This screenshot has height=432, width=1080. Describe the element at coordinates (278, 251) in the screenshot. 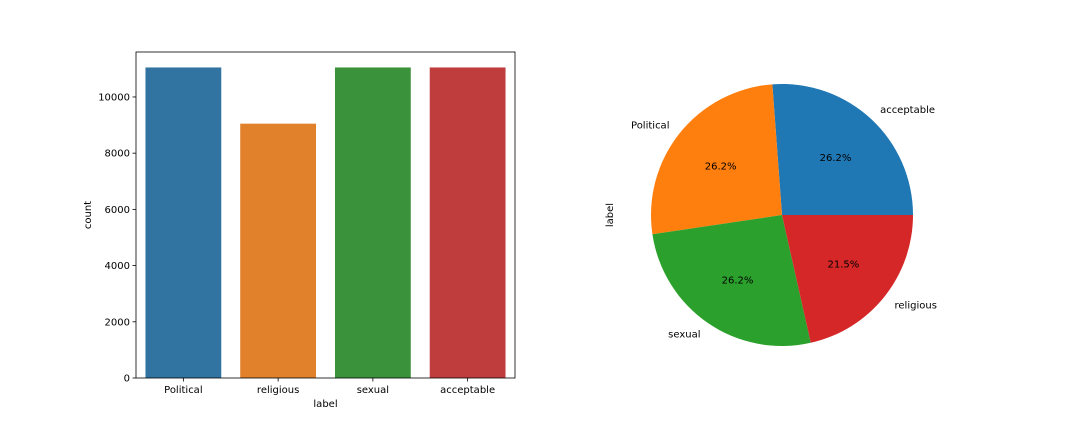

I see `bar-religious` at that location.